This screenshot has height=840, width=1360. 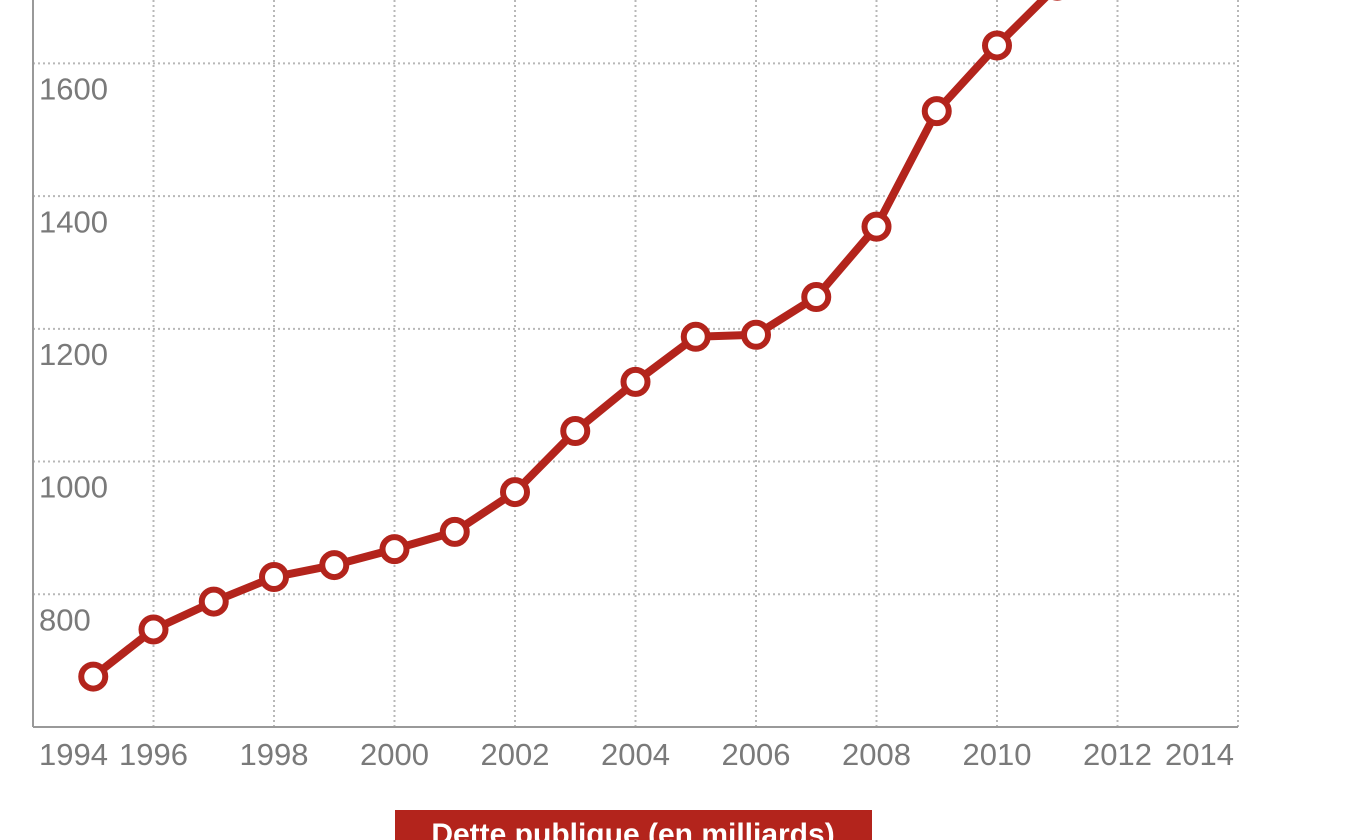 I want to click on x-tick-label: 2000, so click(x=394, y=754).